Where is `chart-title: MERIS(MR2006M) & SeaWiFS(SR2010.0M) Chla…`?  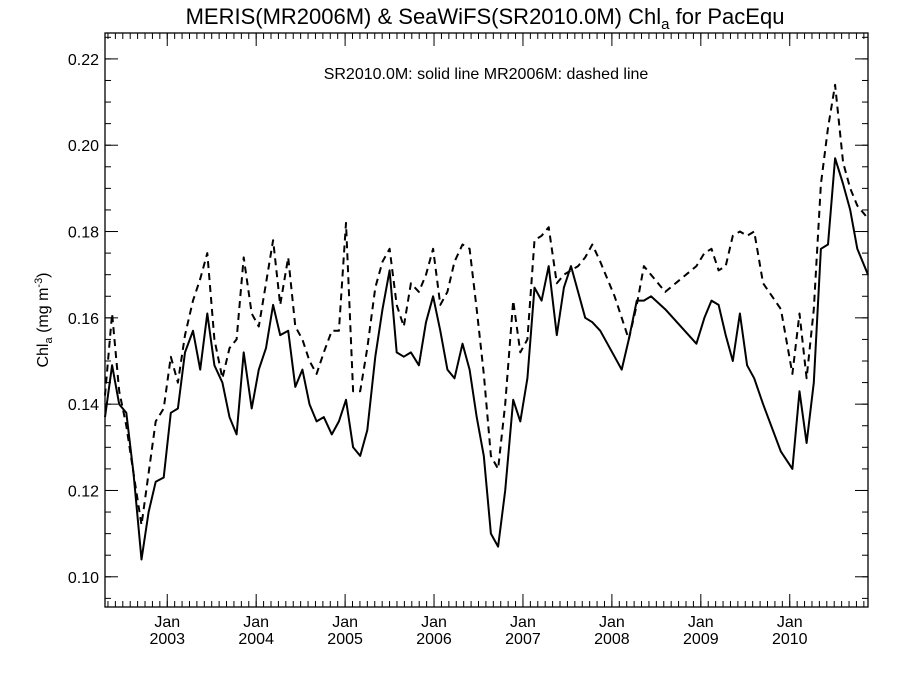 chart-title: MERIS(MR2006M) & SeaWiFS(SR2010.0M) Chla… is located at coordinates (485, 18).